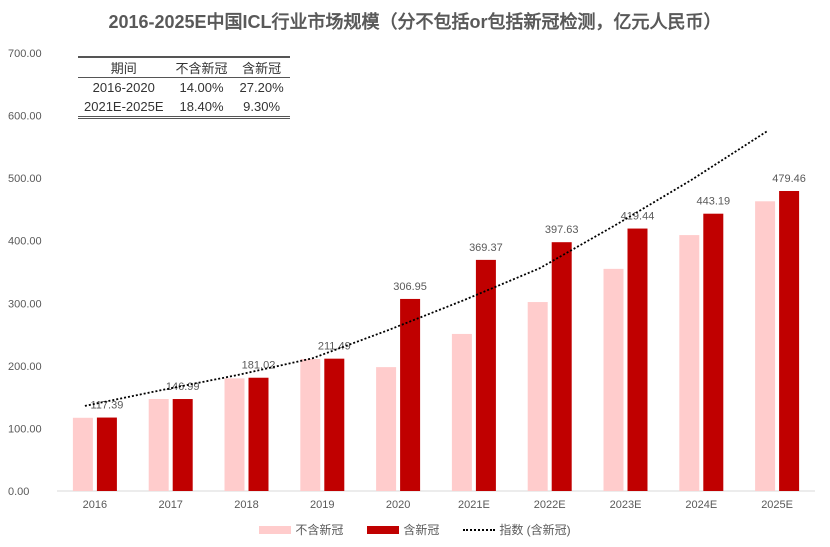 This screenshot has height=547, width=830. Describe the element at coordinates (398, 505) in the screenshot. I see `x-tick-label: 2020` at that location.